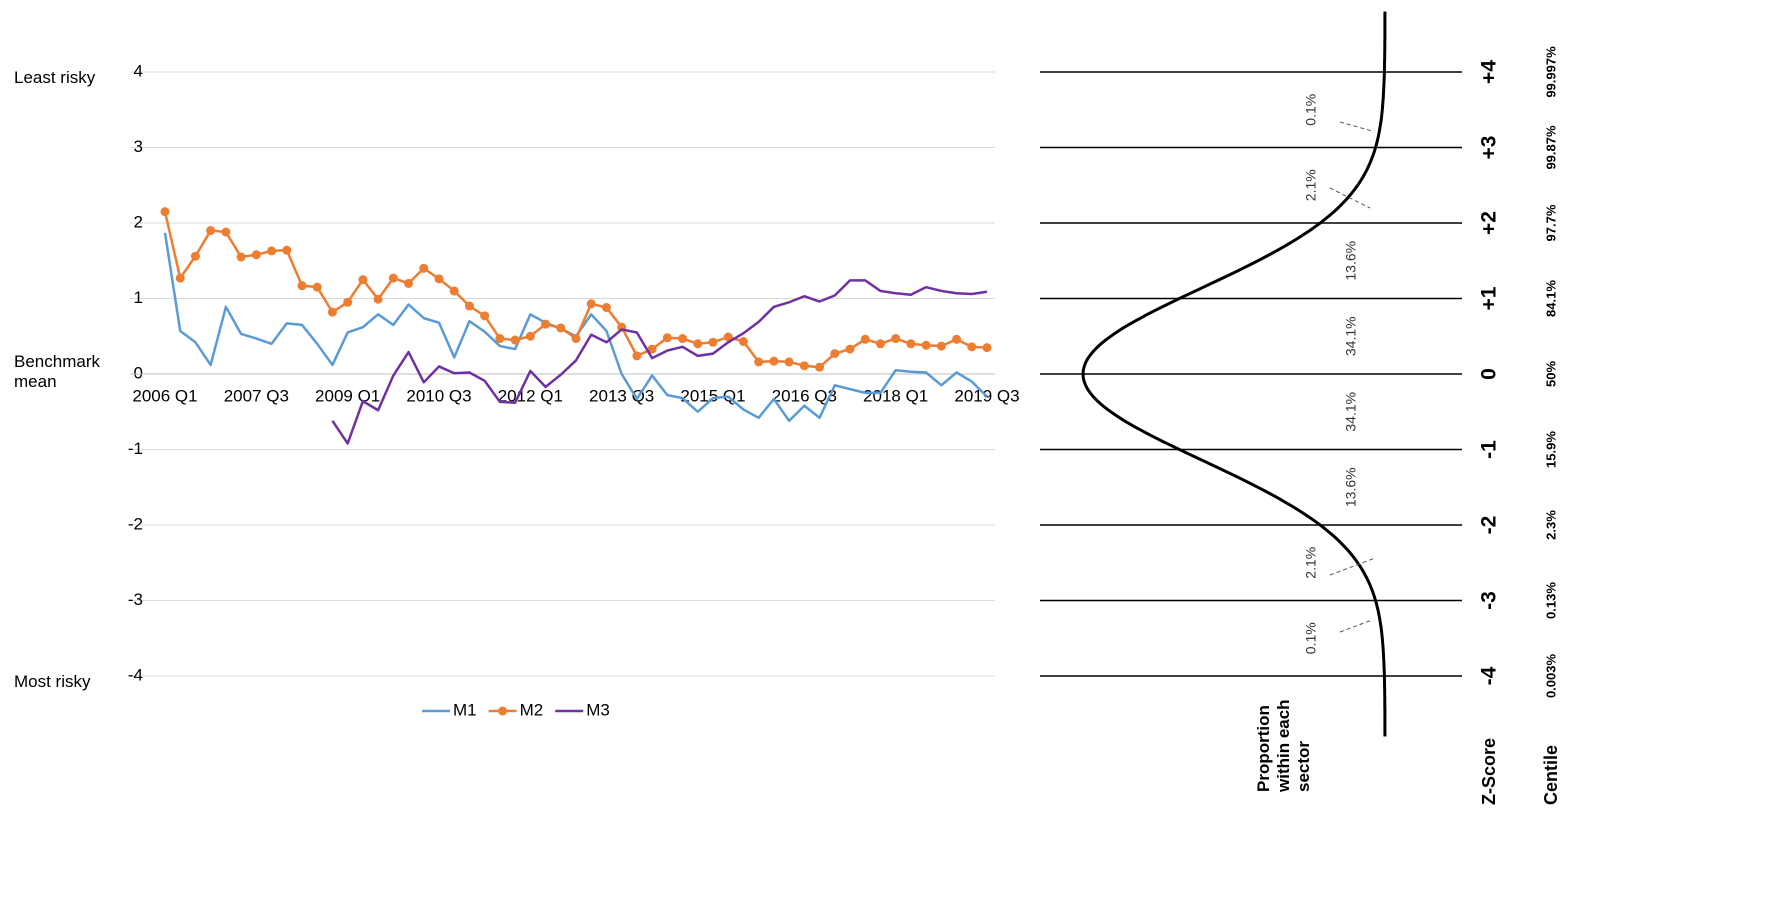 Image resolution: width=1771 pixels, height=919 pixels. What do you see at coordinates (256, 395) in the screenshot?
I see `x-tick-label: 2007 Q3` at bounding box center [256, 395].